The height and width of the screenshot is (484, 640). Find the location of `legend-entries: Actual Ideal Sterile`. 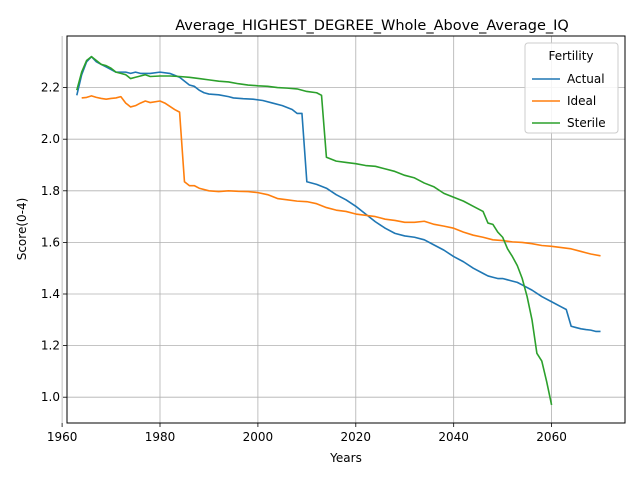

legend-entries: Actual Ideal Sterile is located at coordinates (569, 101).